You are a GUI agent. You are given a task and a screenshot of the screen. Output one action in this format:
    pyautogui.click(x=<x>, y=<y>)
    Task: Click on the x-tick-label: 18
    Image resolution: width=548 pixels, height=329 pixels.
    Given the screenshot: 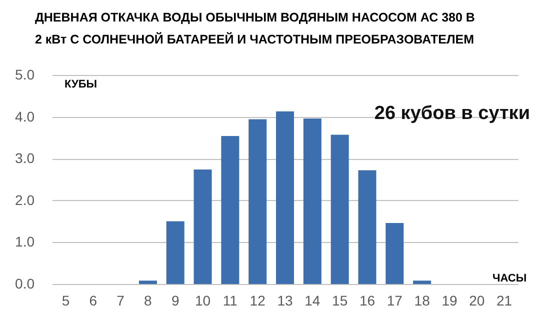 What is the action you would take?
    pyautogui.click(x=422, y=300)
    